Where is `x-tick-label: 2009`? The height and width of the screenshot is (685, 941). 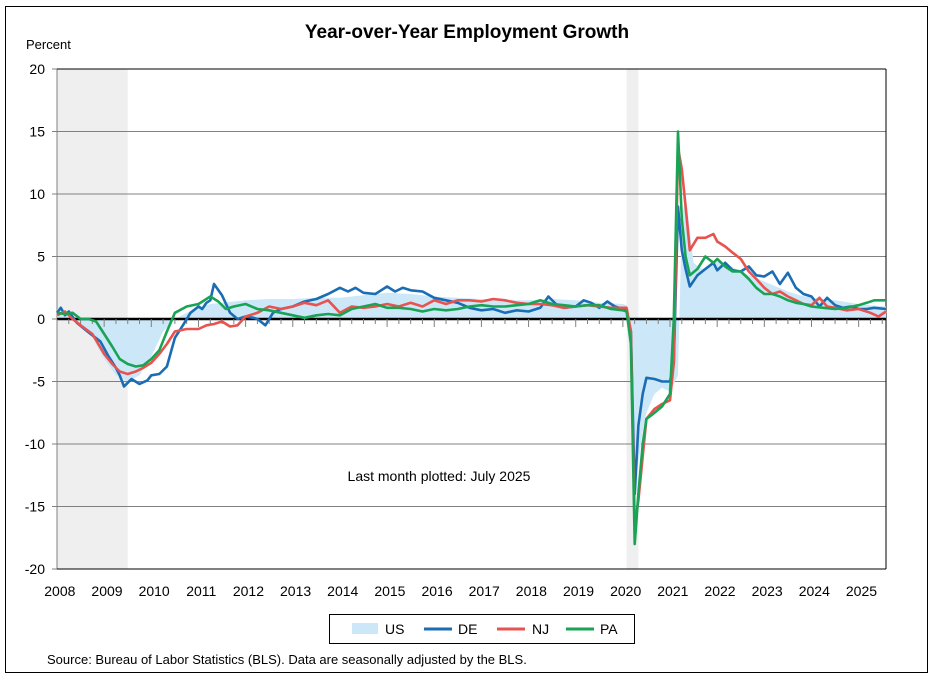 x-tick-label: 2009 is located at coordinates (106, 591).